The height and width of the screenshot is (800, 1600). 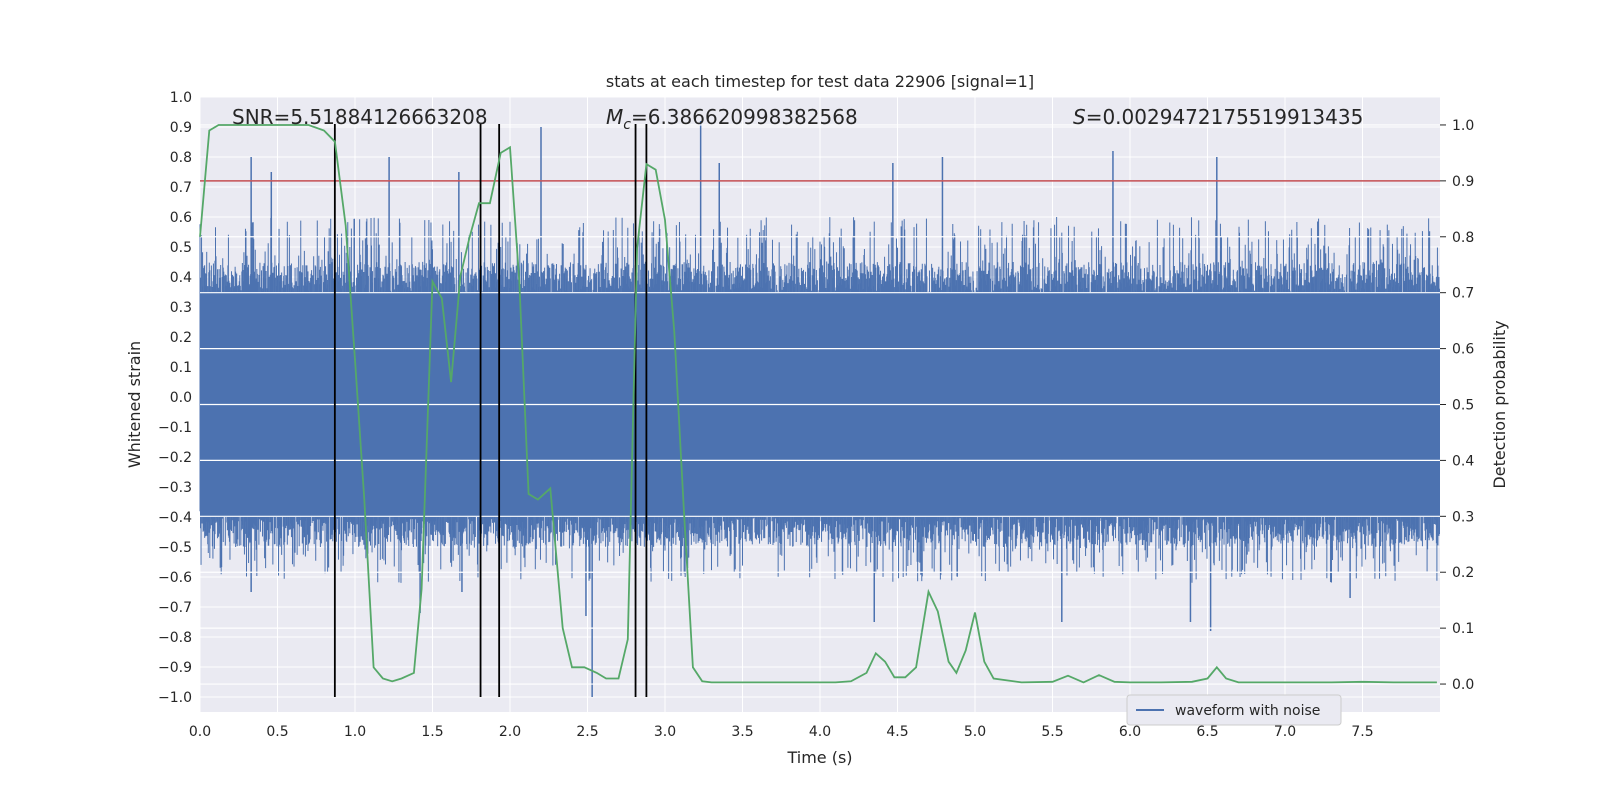 What do you see at coordinates (175, 638) in the screenshot?
I see `y-tick-label: −0.8` at bounding box center [175, 638].